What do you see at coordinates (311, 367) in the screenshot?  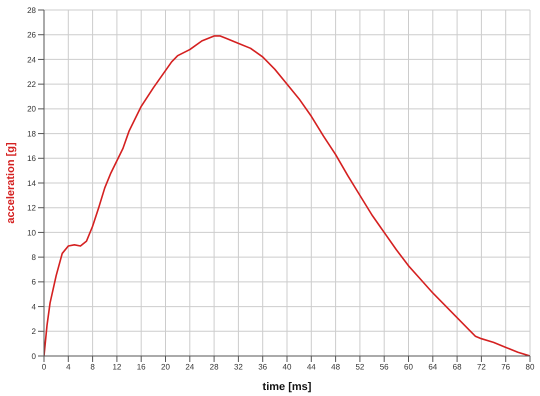 I see `x-tick-label: 44` at bounding box center [311, 367].